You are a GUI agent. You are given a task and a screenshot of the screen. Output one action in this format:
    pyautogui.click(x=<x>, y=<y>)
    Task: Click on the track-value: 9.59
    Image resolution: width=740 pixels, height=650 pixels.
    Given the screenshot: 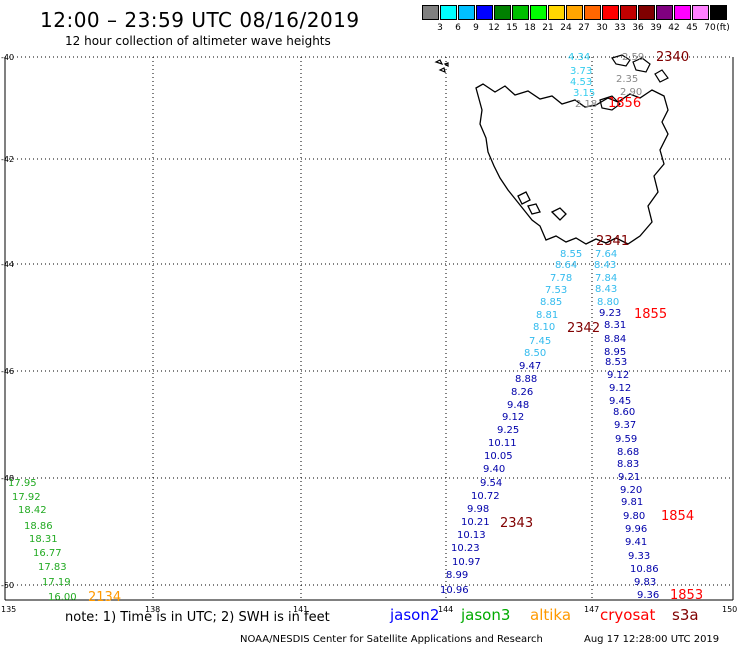 What is the action you would take?
    pyautogui.click(x=626, y=439)
    